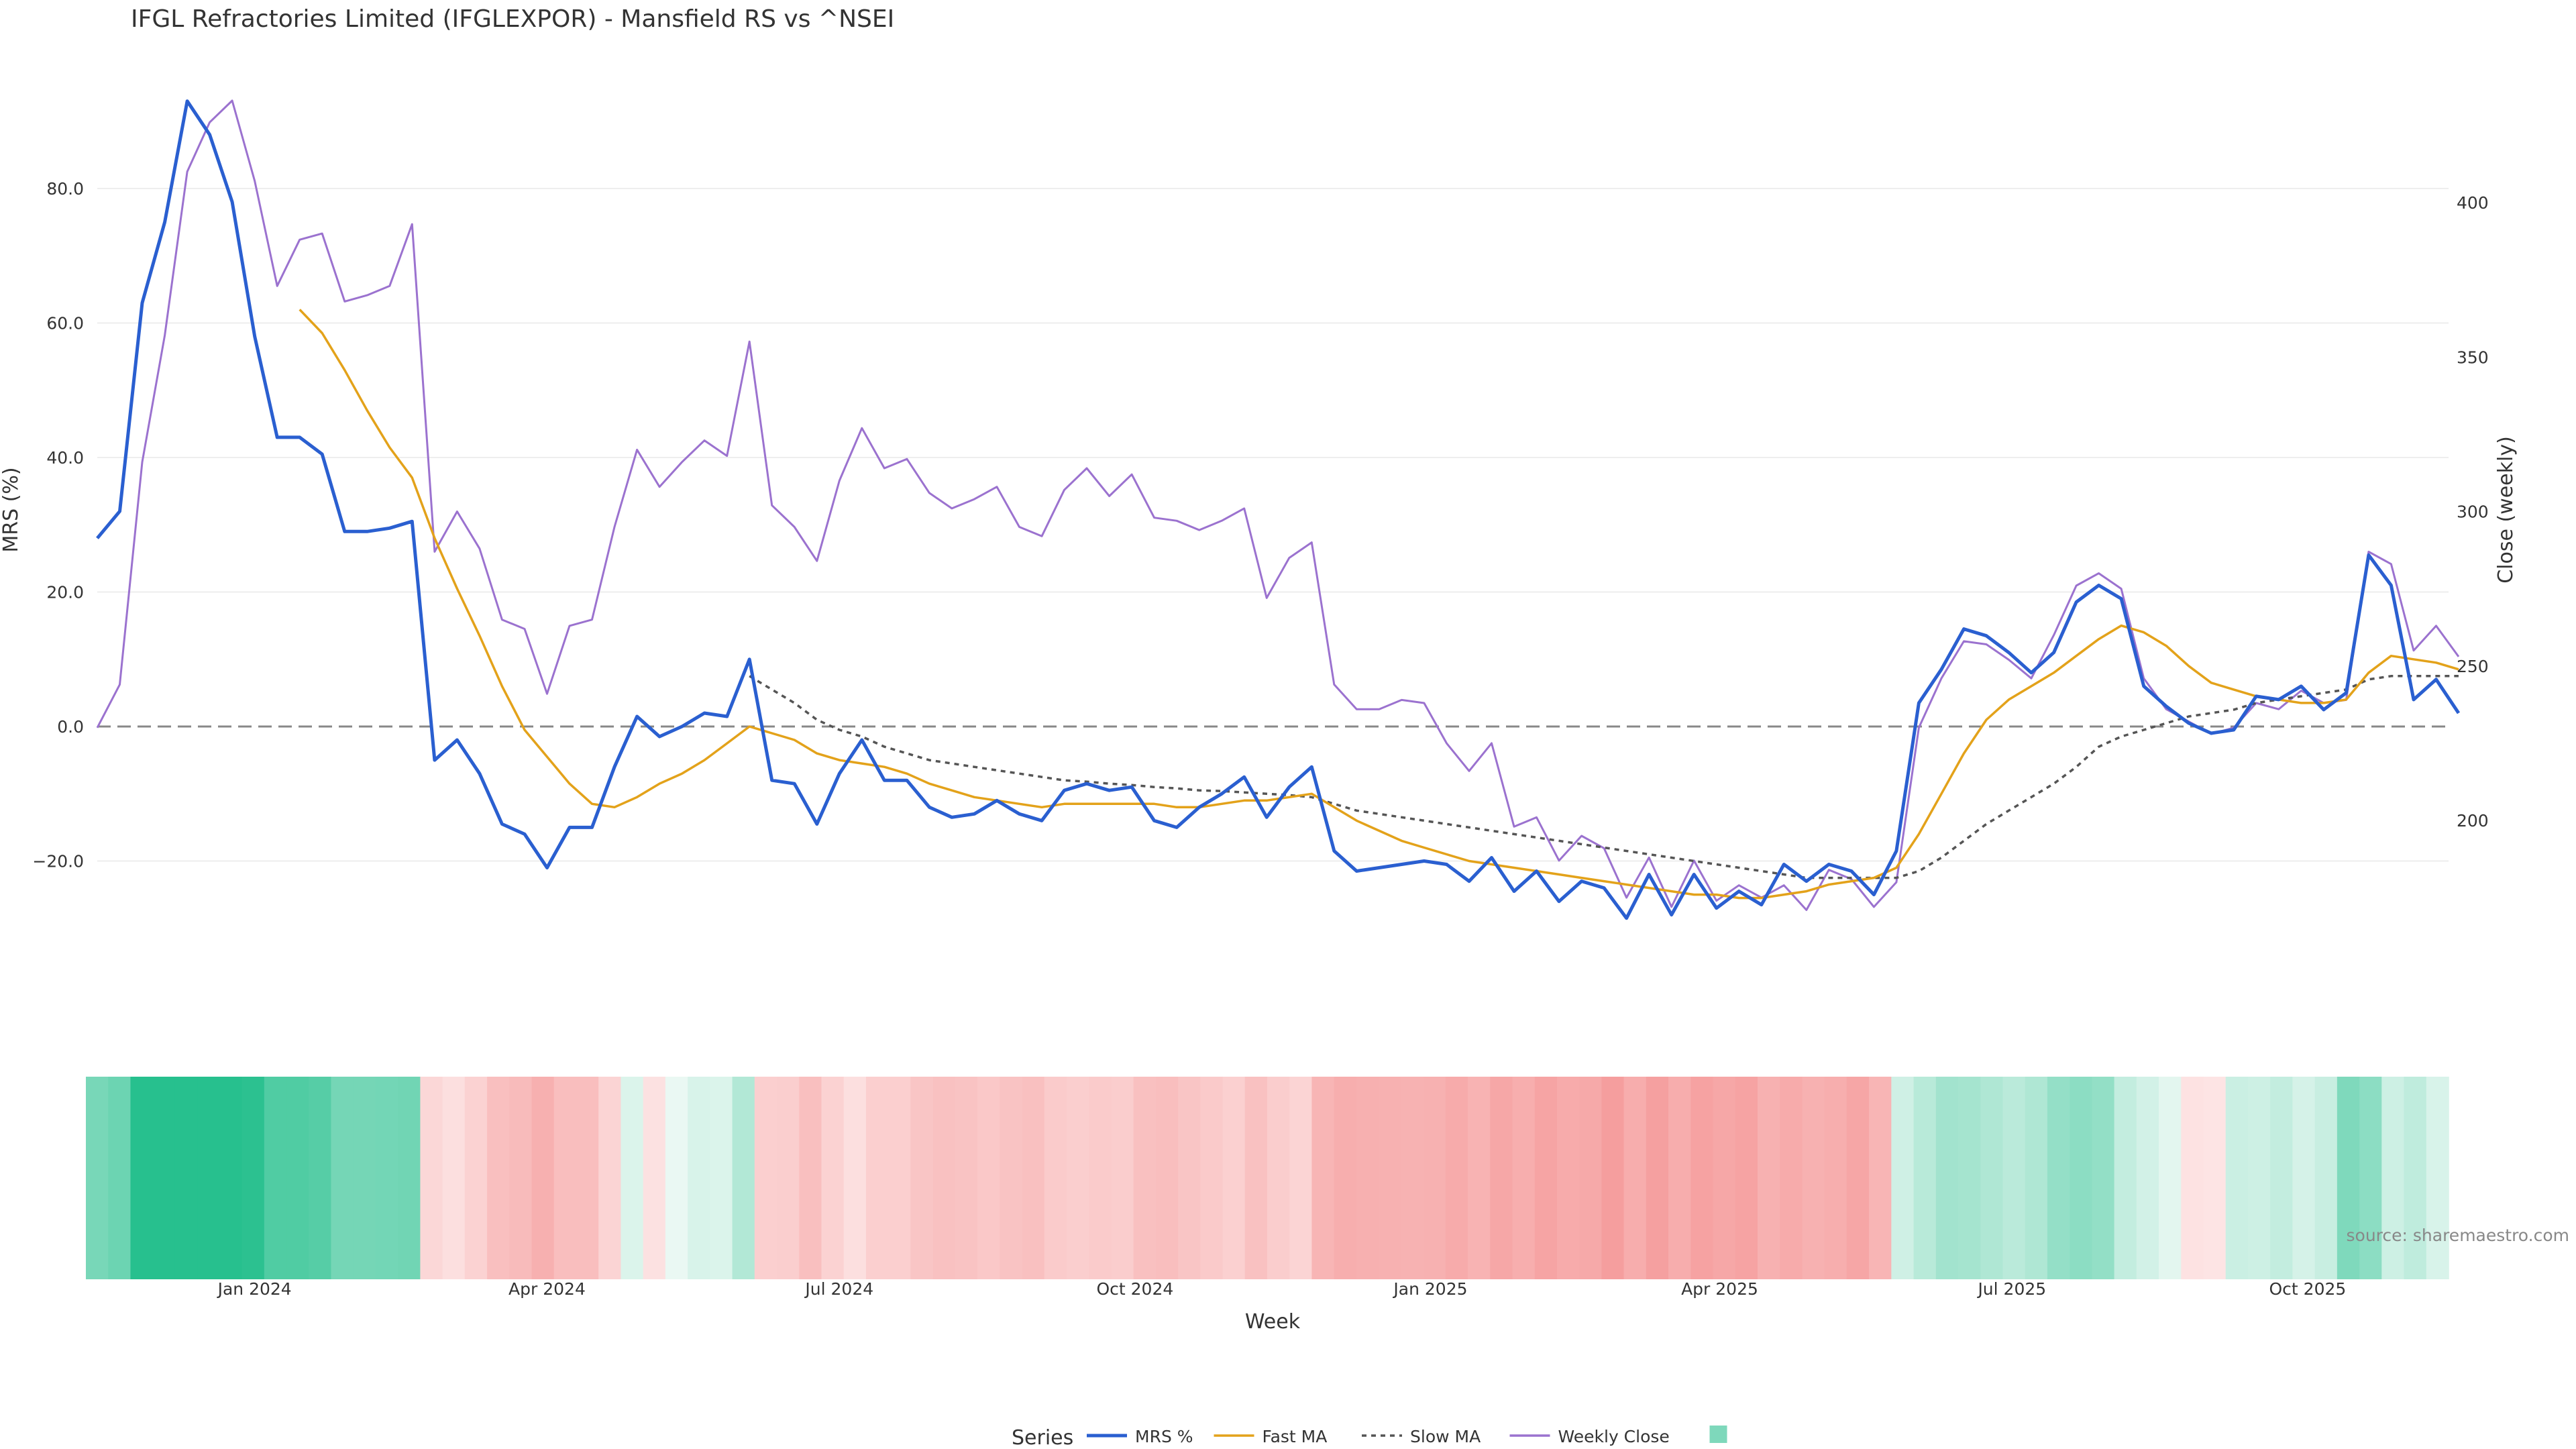 The image size is (2576, 1449). What do you see at coordinates (11, 509) in the screenshot?
I see `y-axis-title: MRS (%)` at bounding box center [11, 509].